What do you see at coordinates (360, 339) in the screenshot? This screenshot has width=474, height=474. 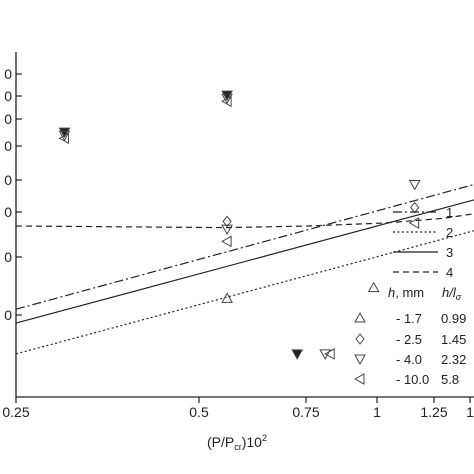 I see `legend-marker-diamond` at bounding box center [360, 339].